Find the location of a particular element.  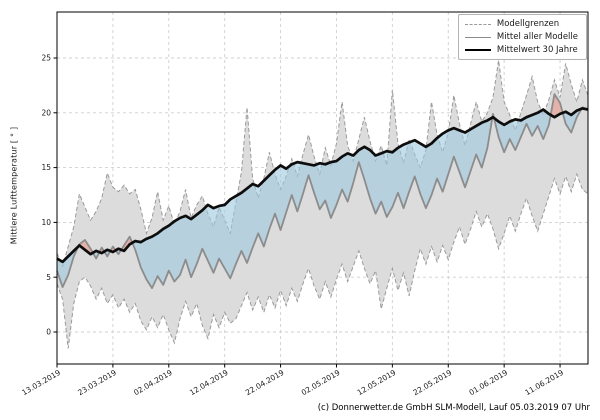

dashed-line-icon is located at coordinates (477, 24).